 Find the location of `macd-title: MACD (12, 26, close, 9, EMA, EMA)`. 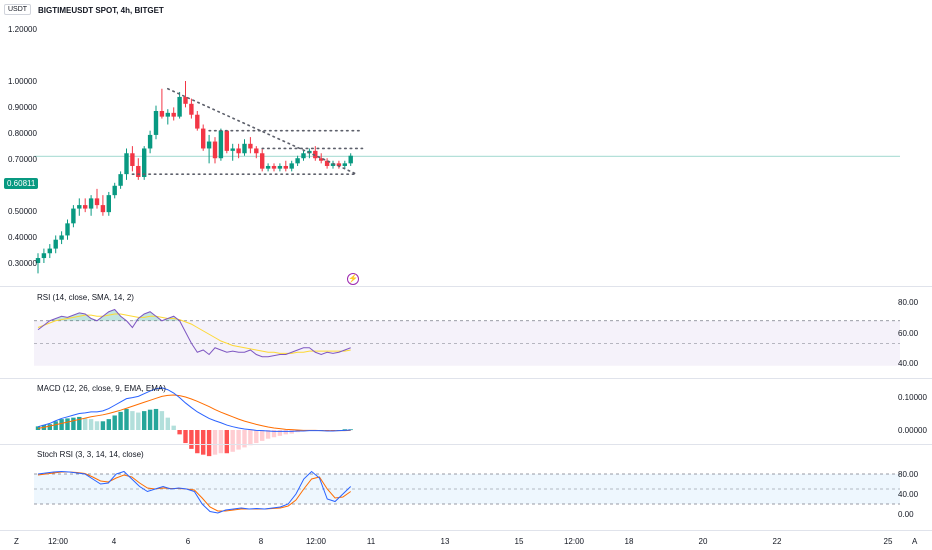

macd-title: MACD (12, 26, close, 9, EMA, EMA) is located at coordinates (101, 388).